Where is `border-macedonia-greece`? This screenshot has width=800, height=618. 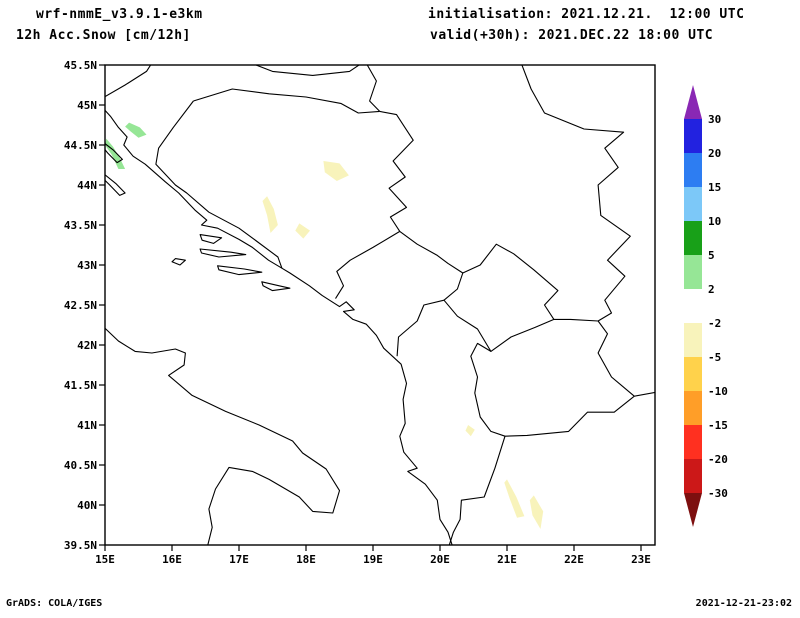 border-macedonia-greece is located at coordinates (569, 416).